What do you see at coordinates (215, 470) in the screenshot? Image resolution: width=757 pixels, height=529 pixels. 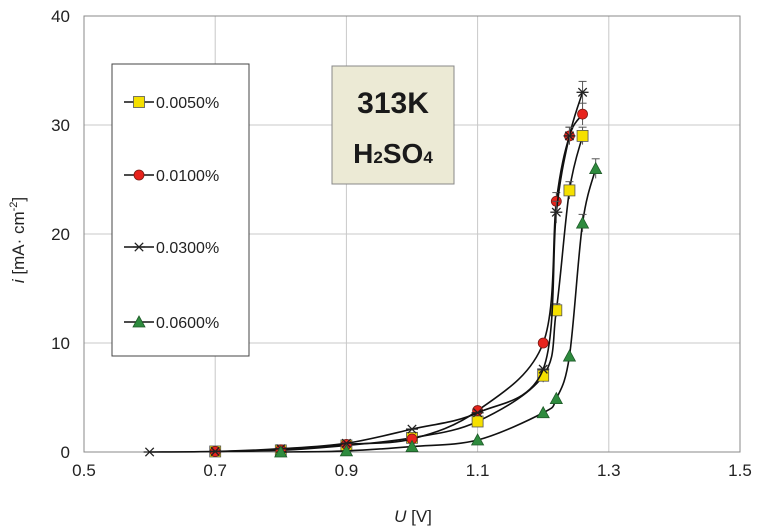 I see `x-tick-label: 0.7` at bounding box center [215, 470].